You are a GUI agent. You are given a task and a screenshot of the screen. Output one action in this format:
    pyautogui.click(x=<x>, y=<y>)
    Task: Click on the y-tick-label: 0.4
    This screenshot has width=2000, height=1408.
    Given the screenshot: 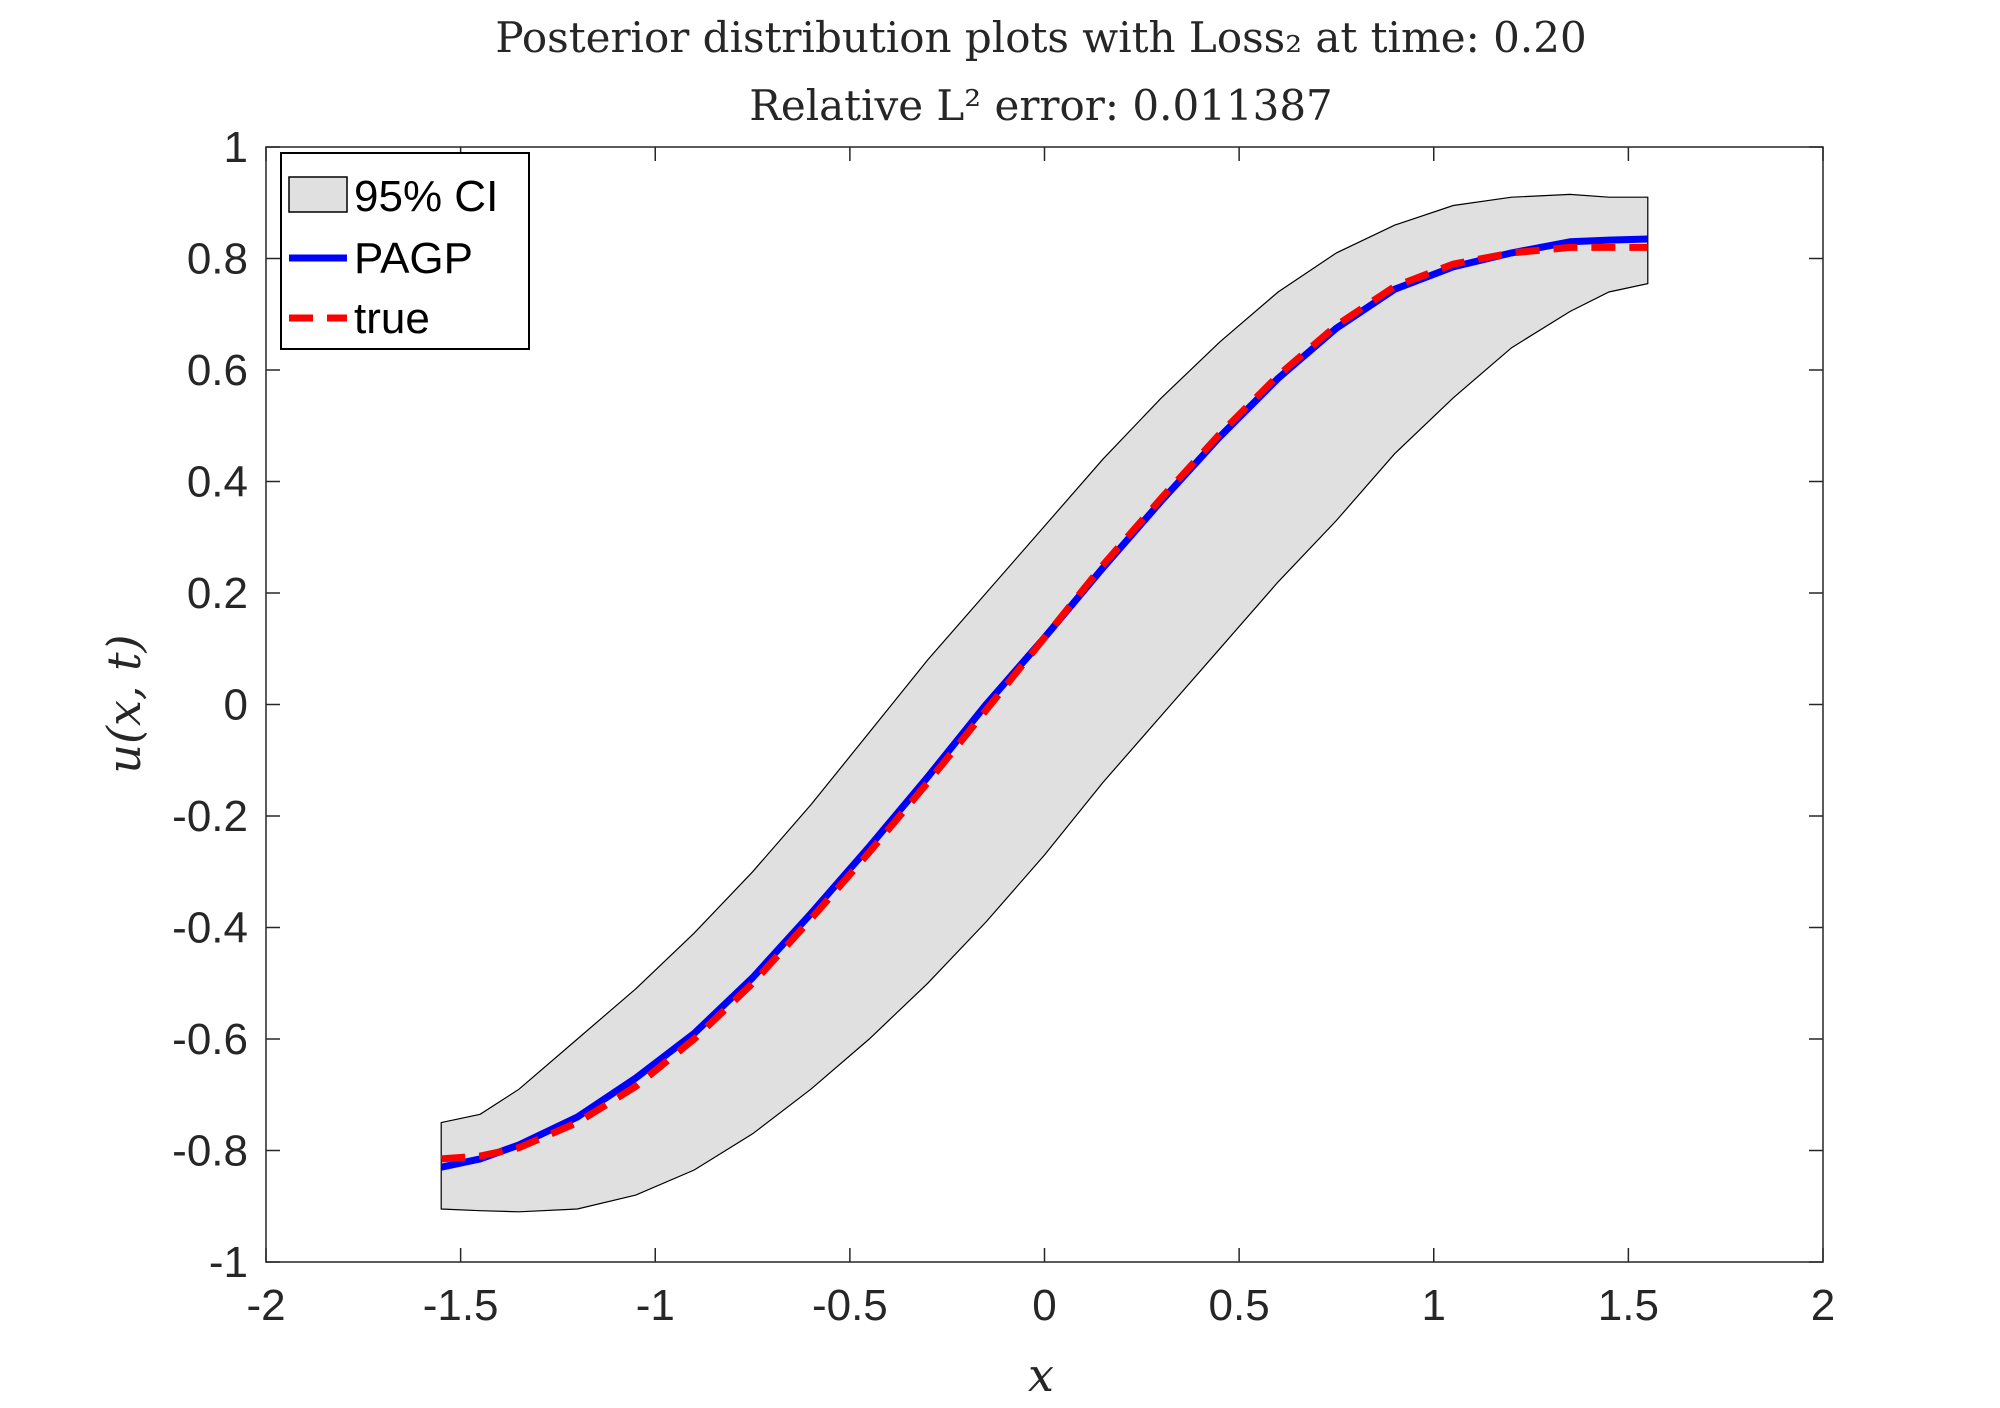 What is the action you would take?
    pyautogui.click(x=217, y=482)
    